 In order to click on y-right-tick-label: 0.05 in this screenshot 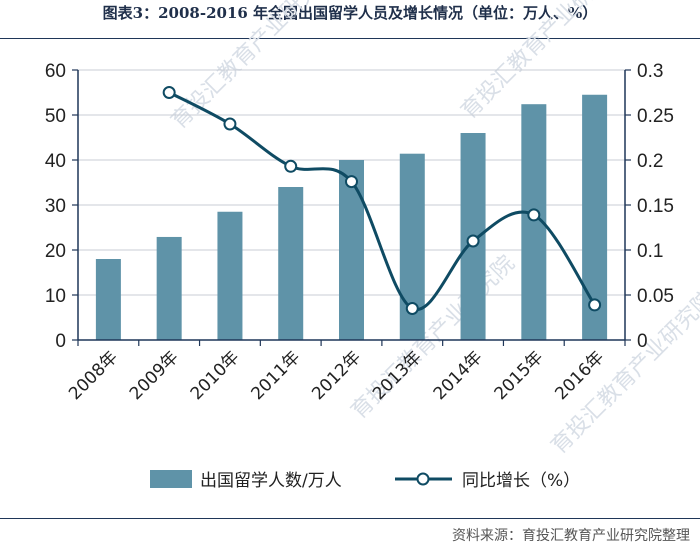, I will do `click(655, 296)`.